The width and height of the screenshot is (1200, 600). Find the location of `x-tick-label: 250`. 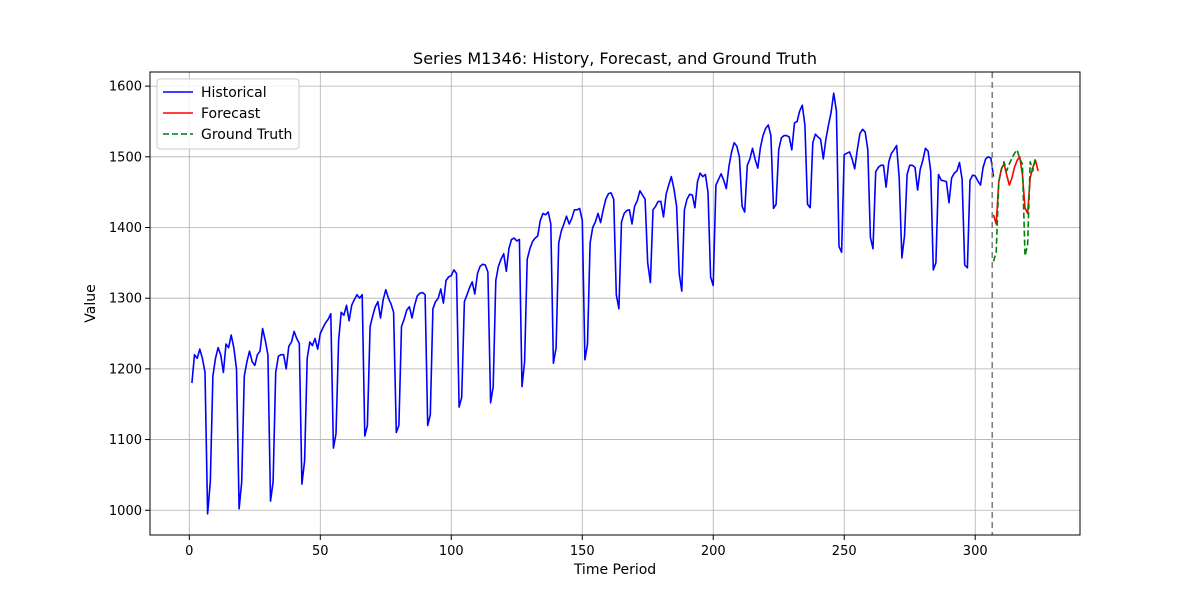

x-tick-label: 250 is located at coordinates (844, 551).